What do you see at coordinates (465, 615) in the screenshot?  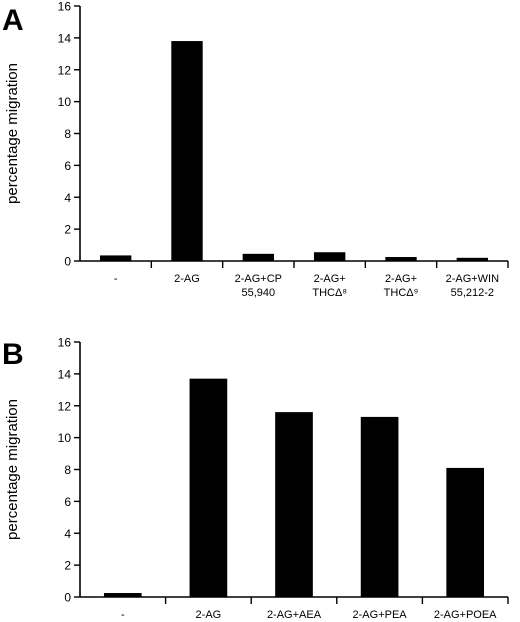 I see `x-tick-label: 2-AG+POEA` at bounding box center [465, 615].